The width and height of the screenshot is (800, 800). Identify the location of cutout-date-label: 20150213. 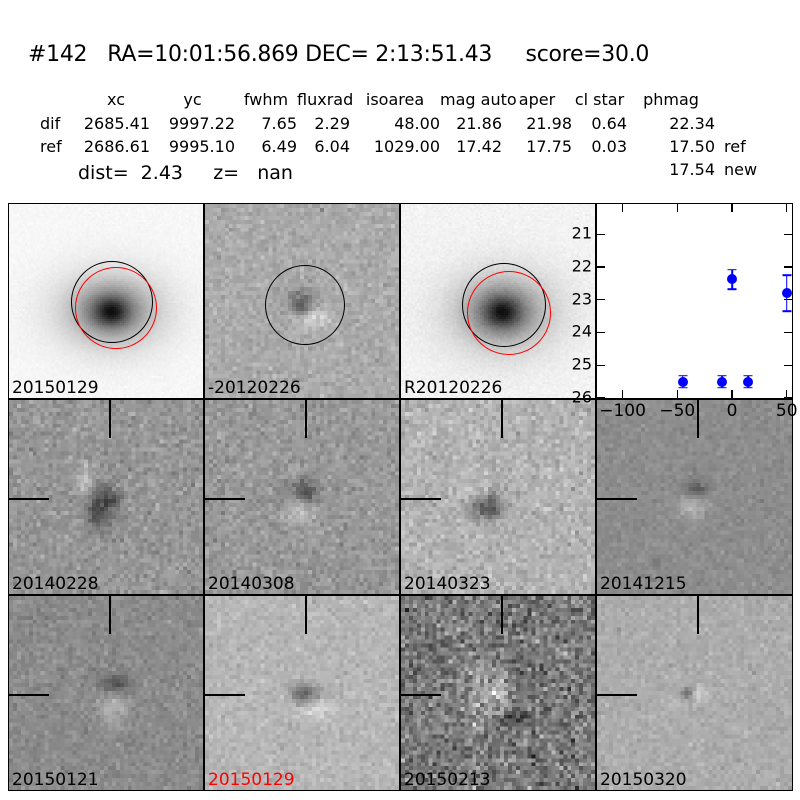
(447, 780).